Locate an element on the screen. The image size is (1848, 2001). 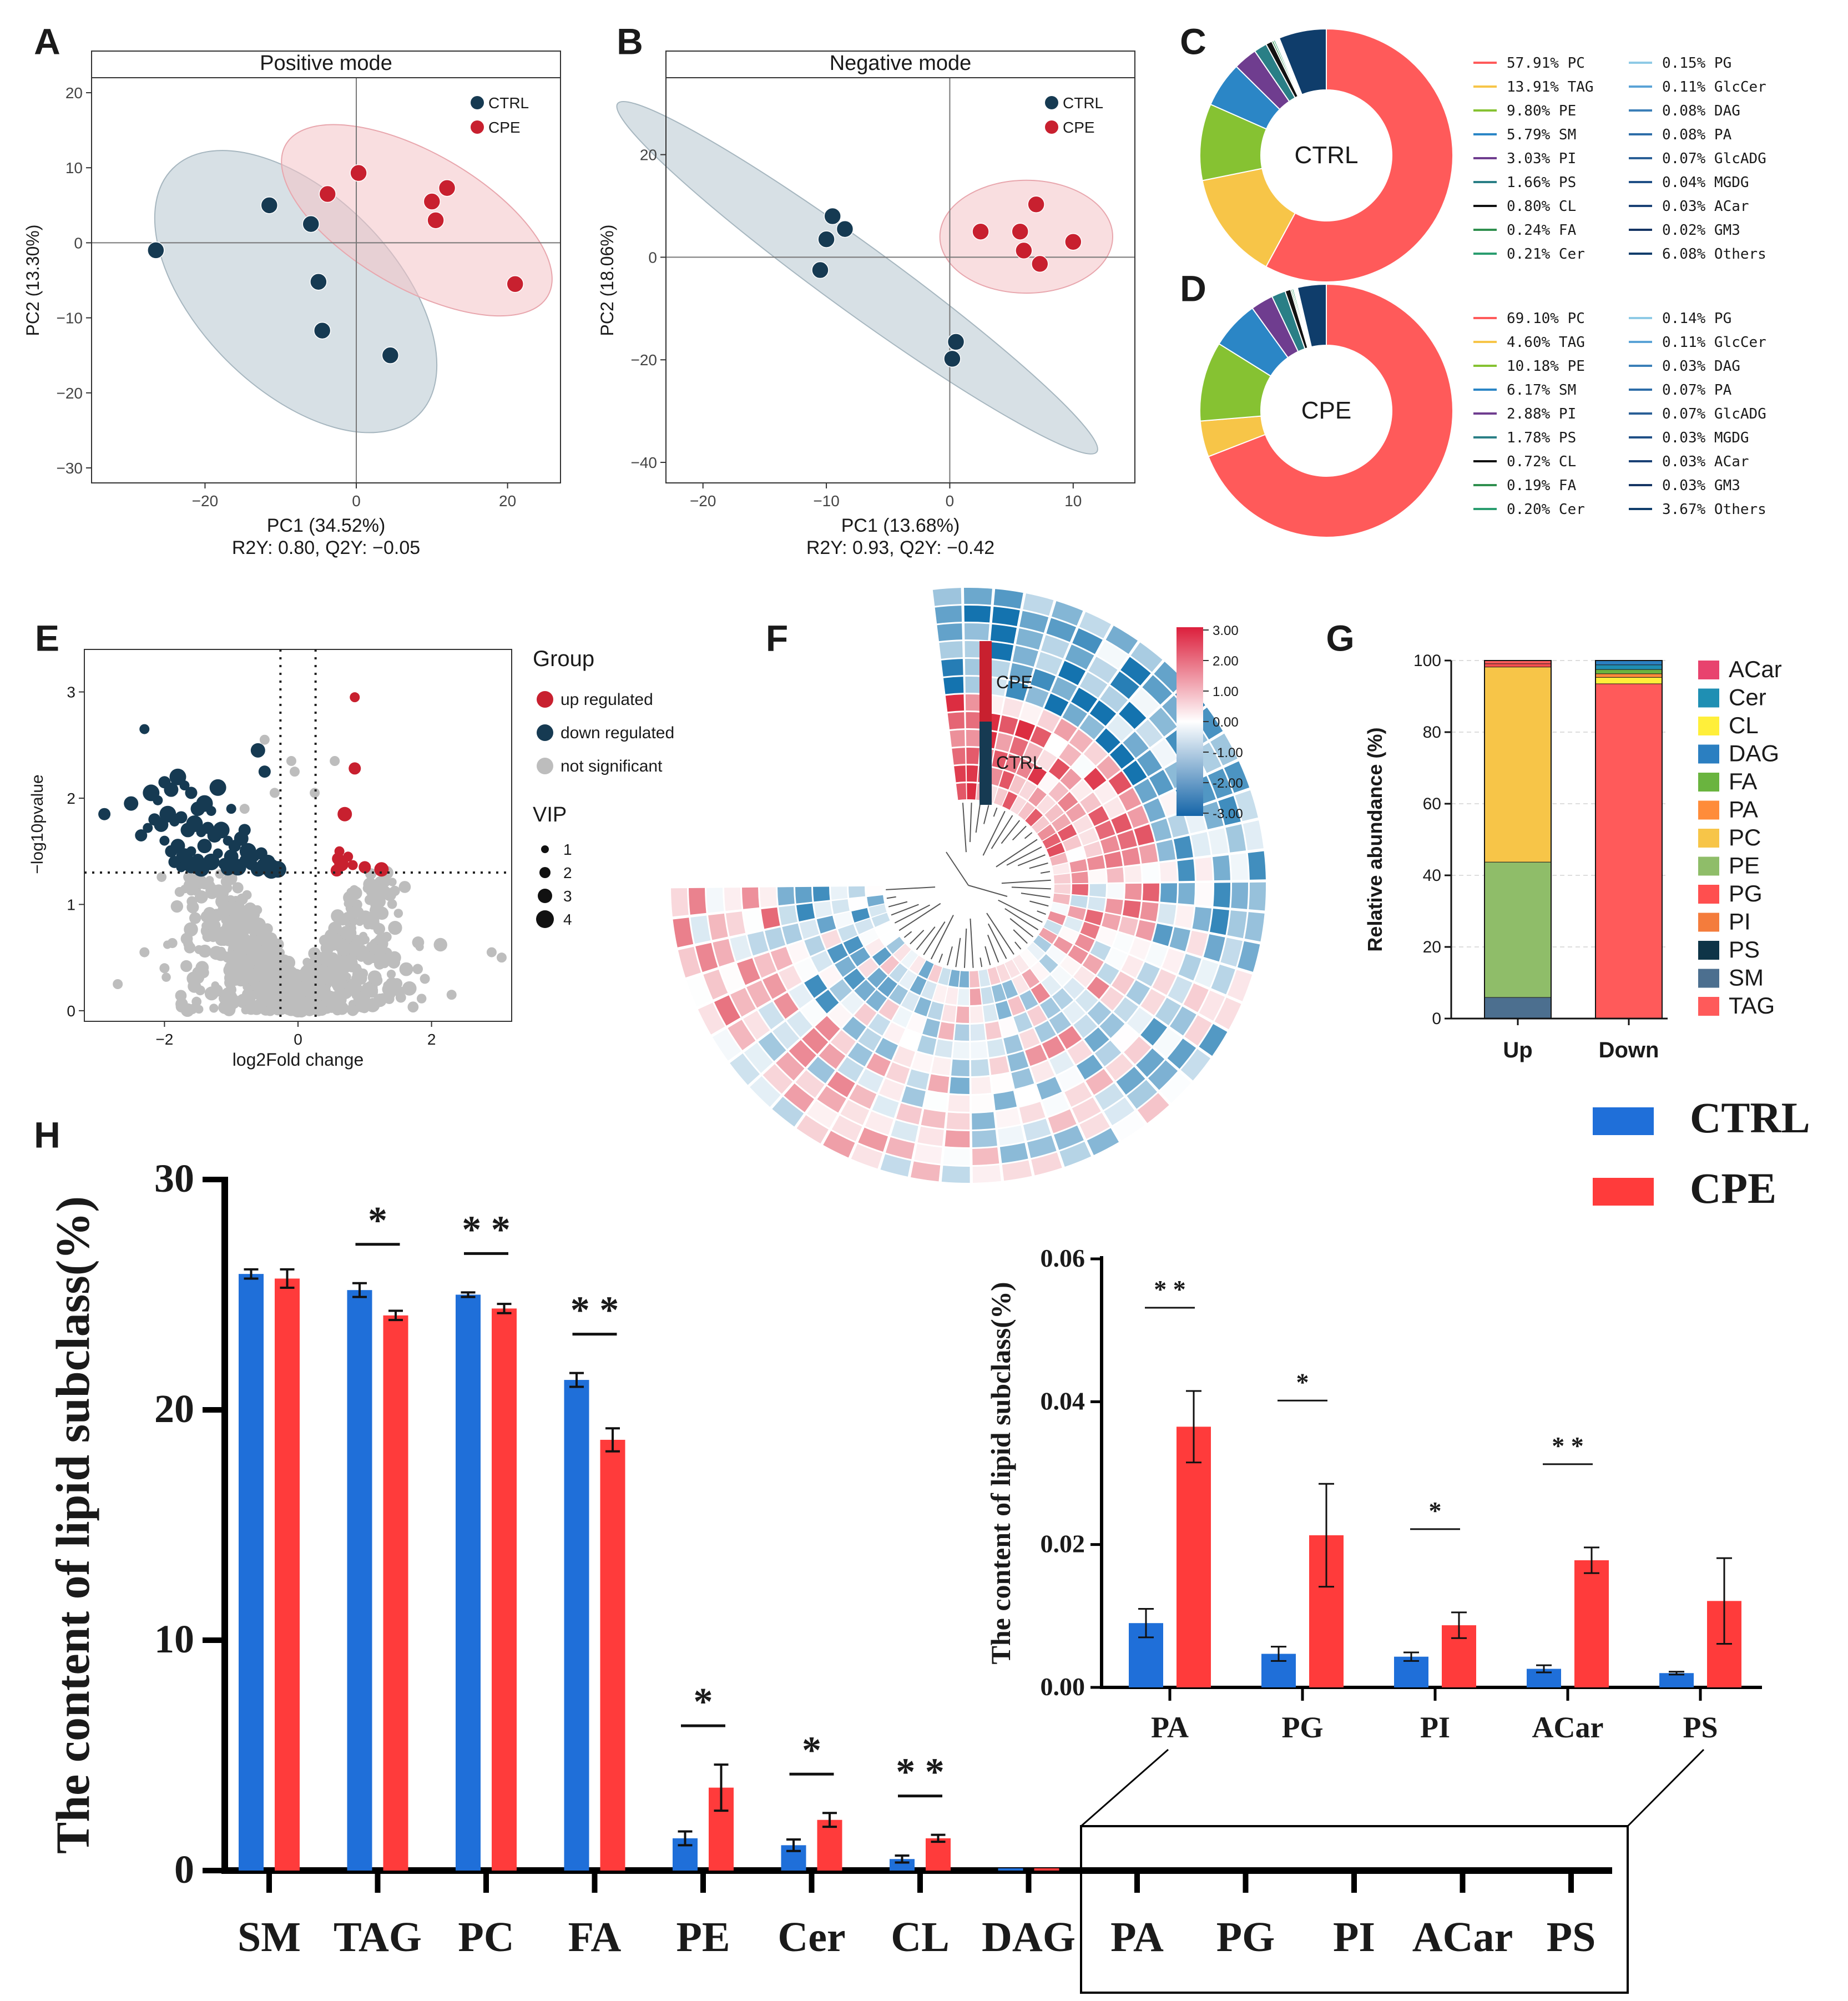
x-tick-label: DAG is located at coordinates (1029, 1937).